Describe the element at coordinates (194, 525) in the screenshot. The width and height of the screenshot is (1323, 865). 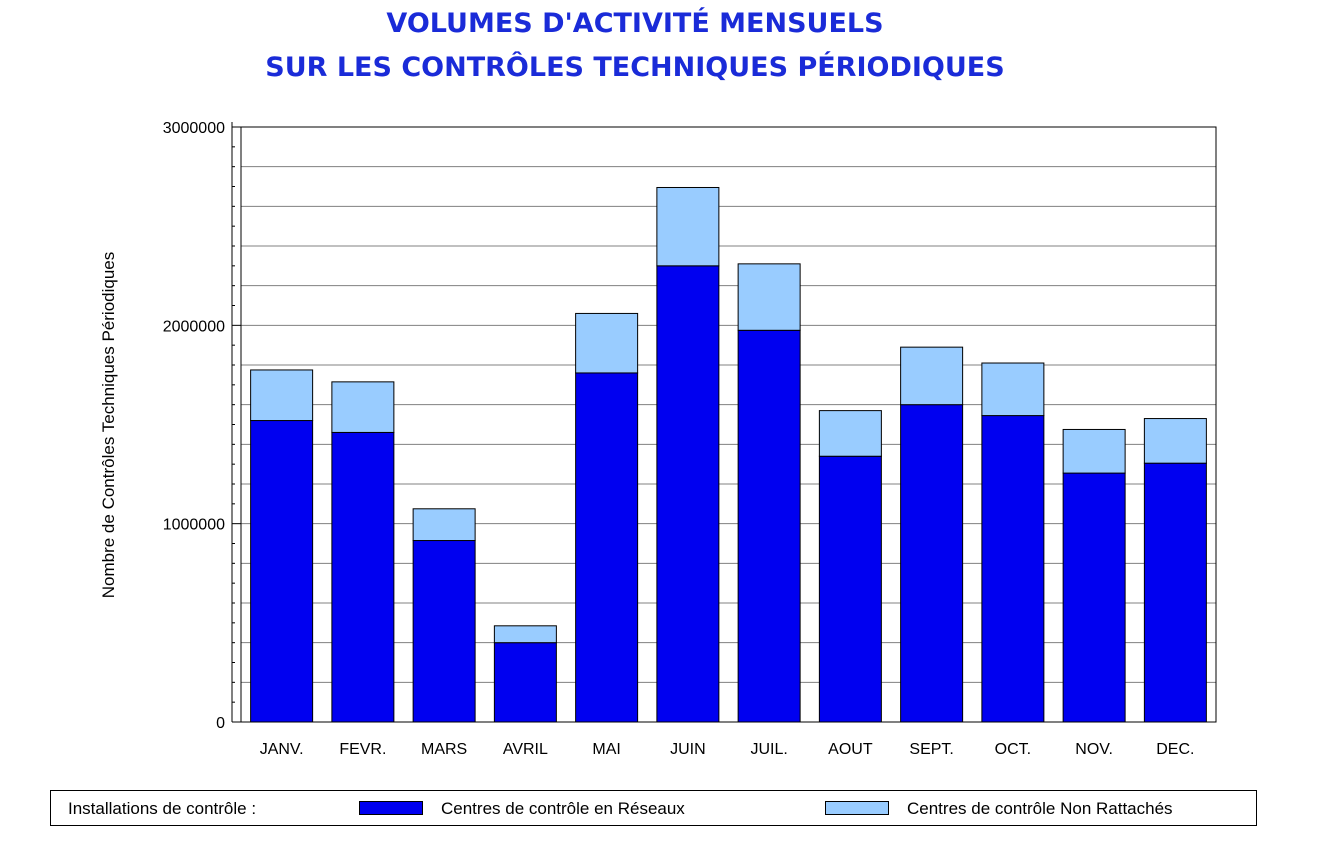
I see `y-tick-label: 1000000` at that location.